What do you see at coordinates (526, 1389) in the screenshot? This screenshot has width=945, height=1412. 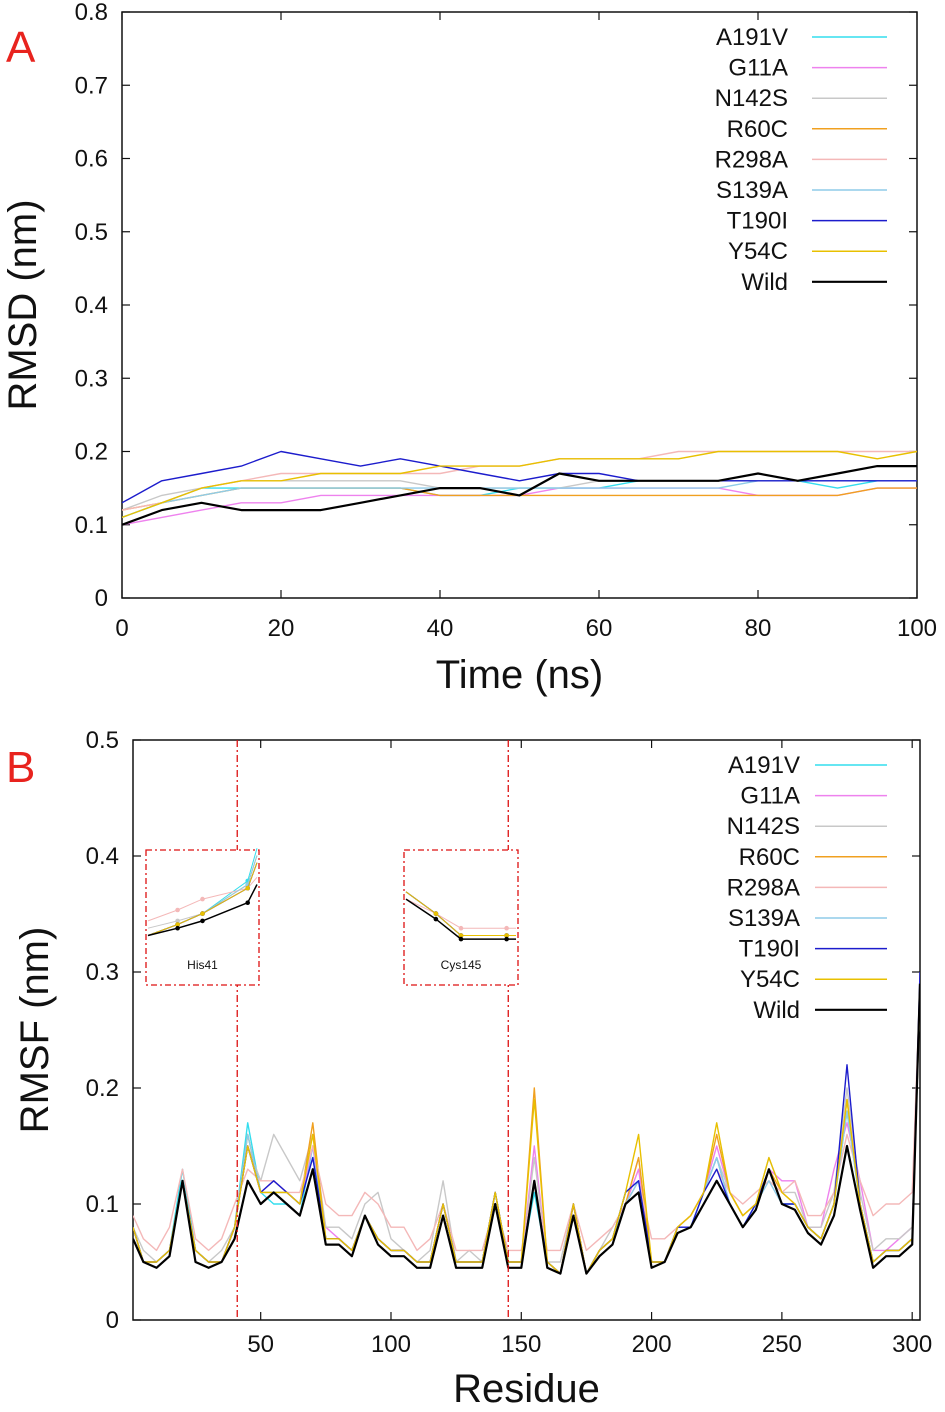 I see `x-axis-title: Residue` at bounding box center [526, 1389].